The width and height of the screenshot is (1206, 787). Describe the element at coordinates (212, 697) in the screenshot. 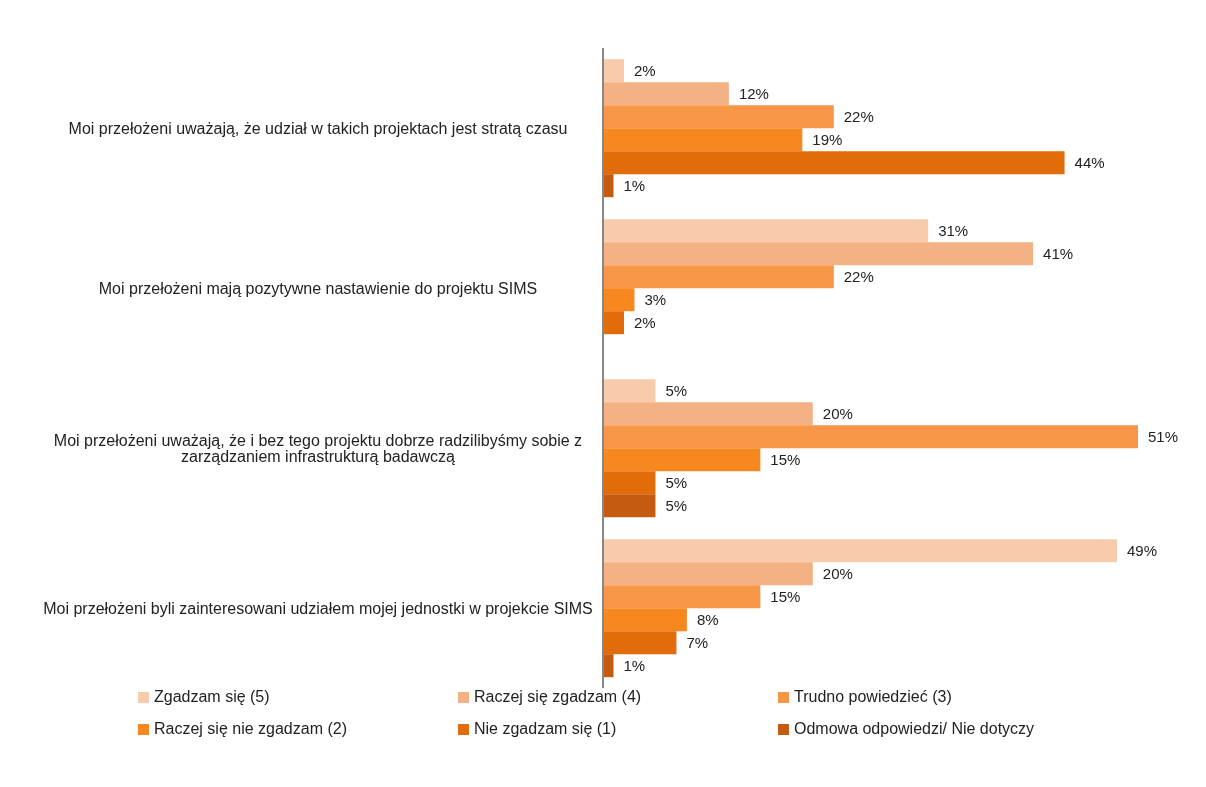

I see `legend-label: Zgadzam się (5)` at that location.